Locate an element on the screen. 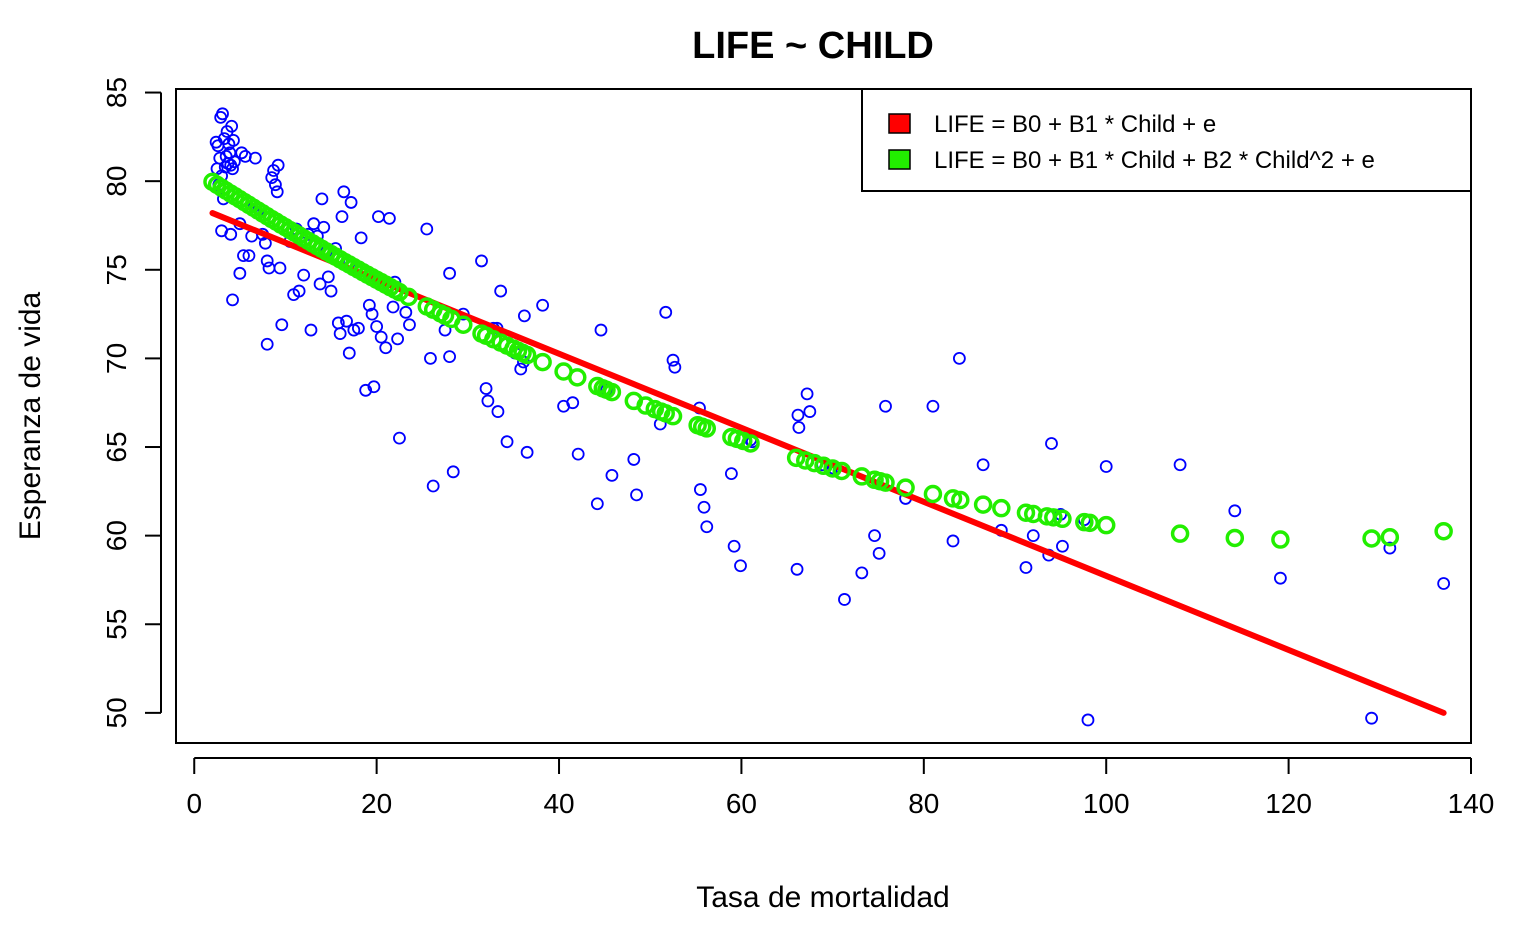 Image resolution: width=1540 pixels, height=951 pixels. y-axis-label: Esperanza de vida is located at coordinates (30, 415).